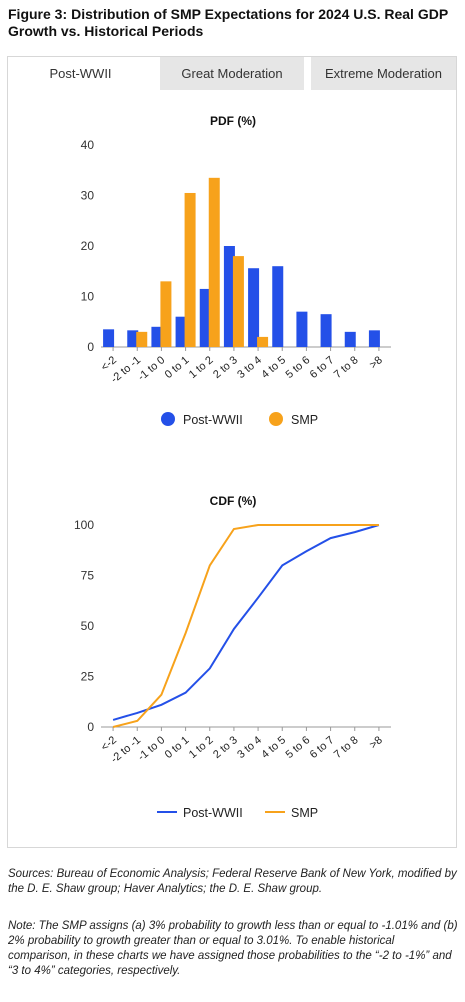 This screenshot has height=1002, width=465. What do you see at coordinates (177, 367) in the screenshot?
I see `pdf-xtick-label: 0 to 1` at bounding box center [177, 367].